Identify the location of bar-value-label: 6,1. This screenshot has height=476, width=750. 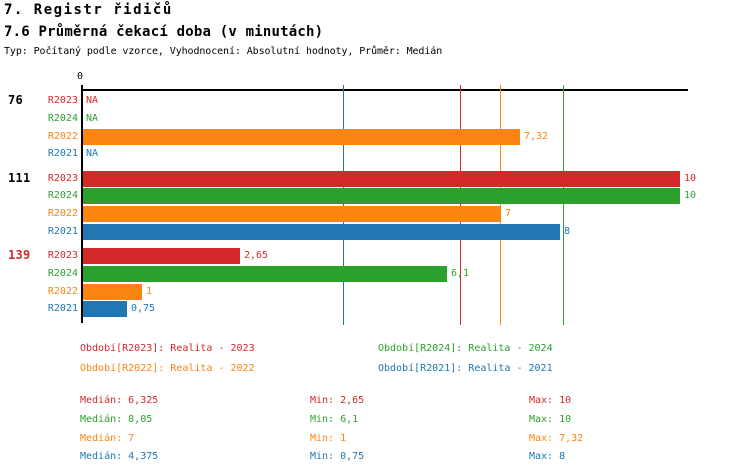
(460, 273).